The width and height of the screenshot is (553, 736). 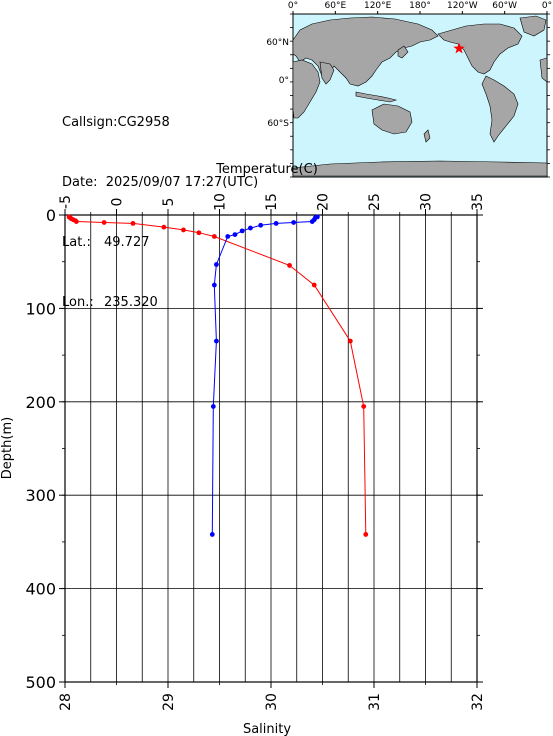 I want to click on temperature-tick-label: 20, so click(x=324, y=202).